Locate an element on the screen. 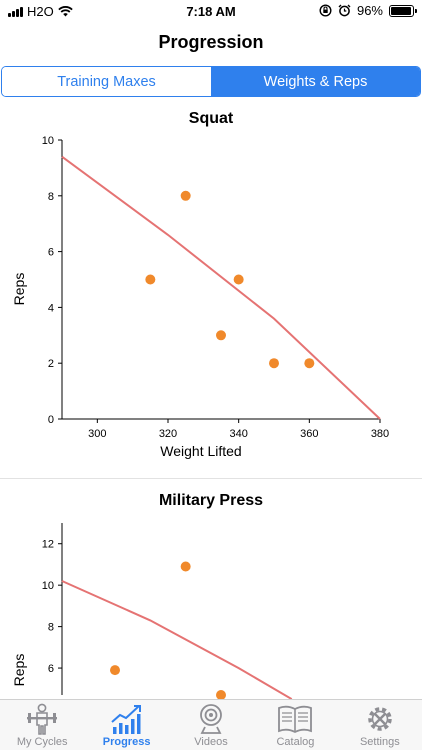 Image resolution: width=422 pixels, height=750 pixels. tab-label-progress: Progress is located at coordinates (126, 742).